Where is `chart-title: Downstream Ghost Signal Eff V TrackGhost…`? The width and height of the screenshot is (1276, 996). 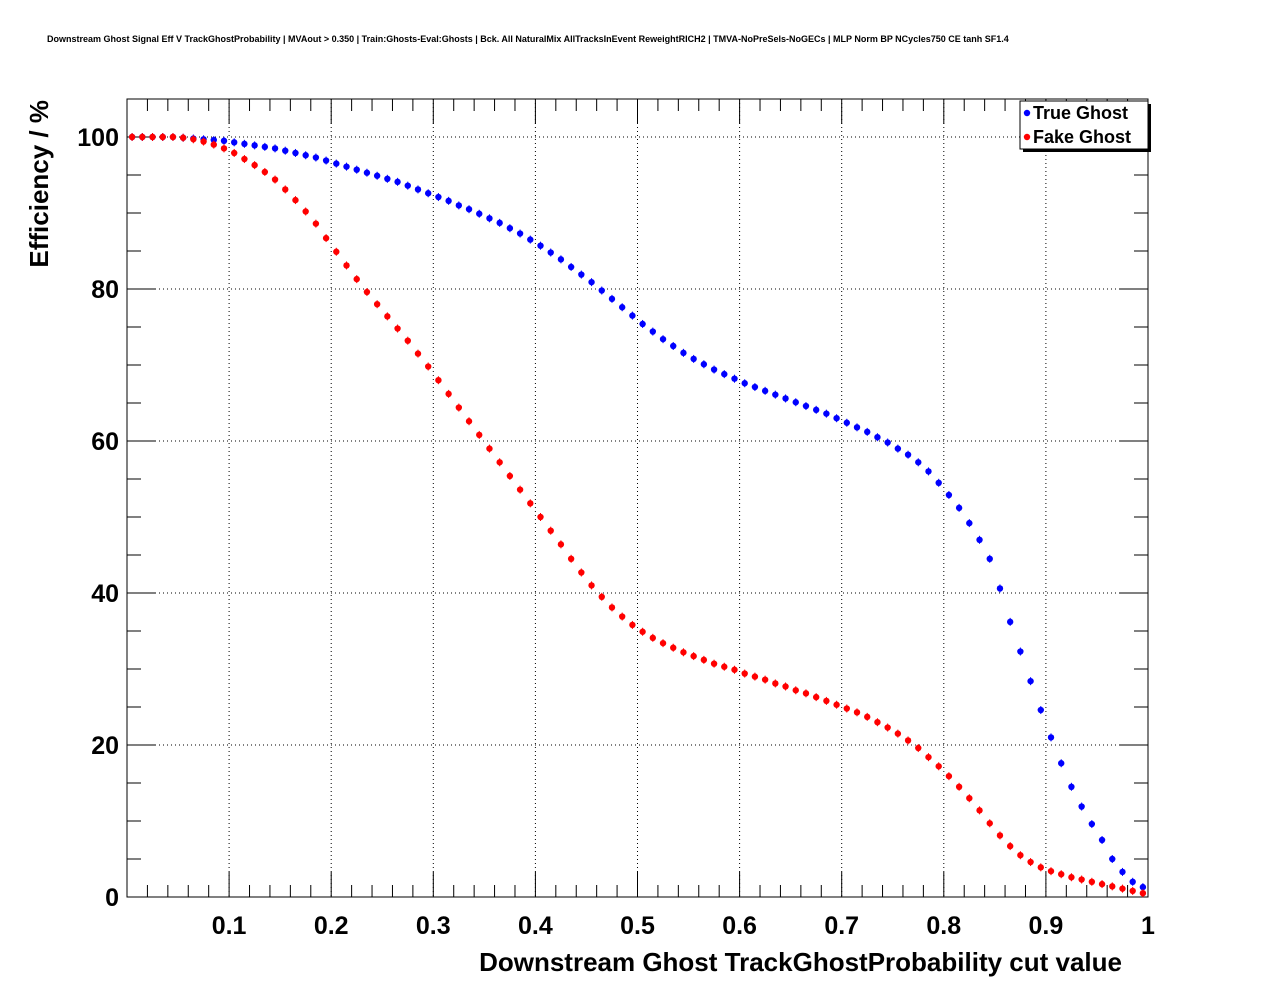 chart-title: Downstream Ghost Signal Eff V TrackGhost… is located at coordinates (528, 39).